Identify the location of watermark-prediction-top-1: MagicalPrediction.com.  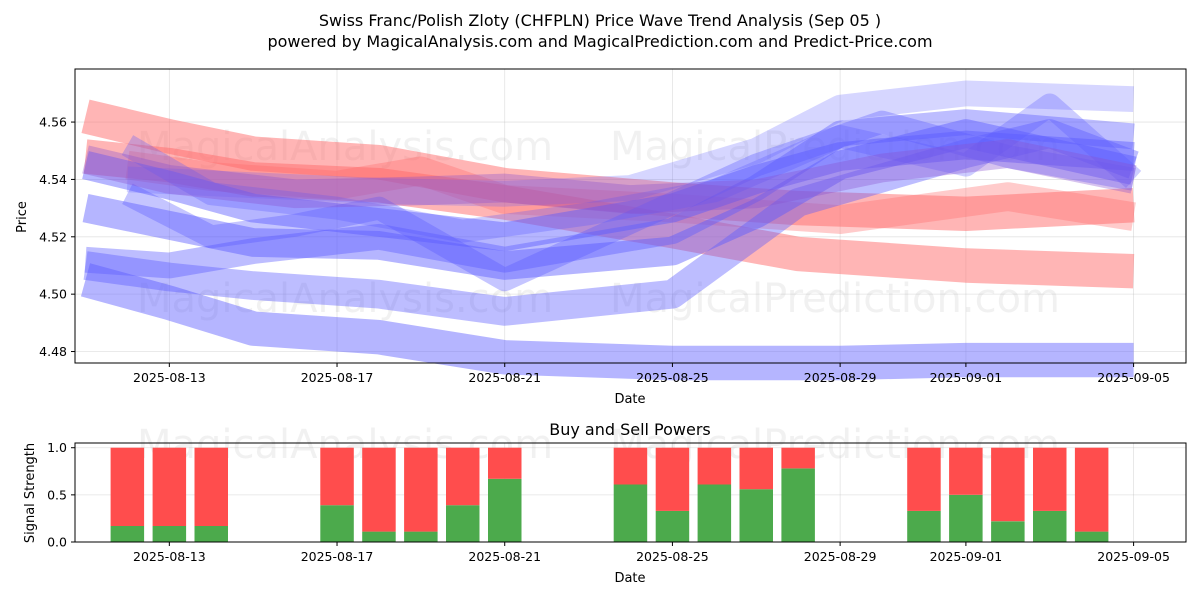
(835, 147).